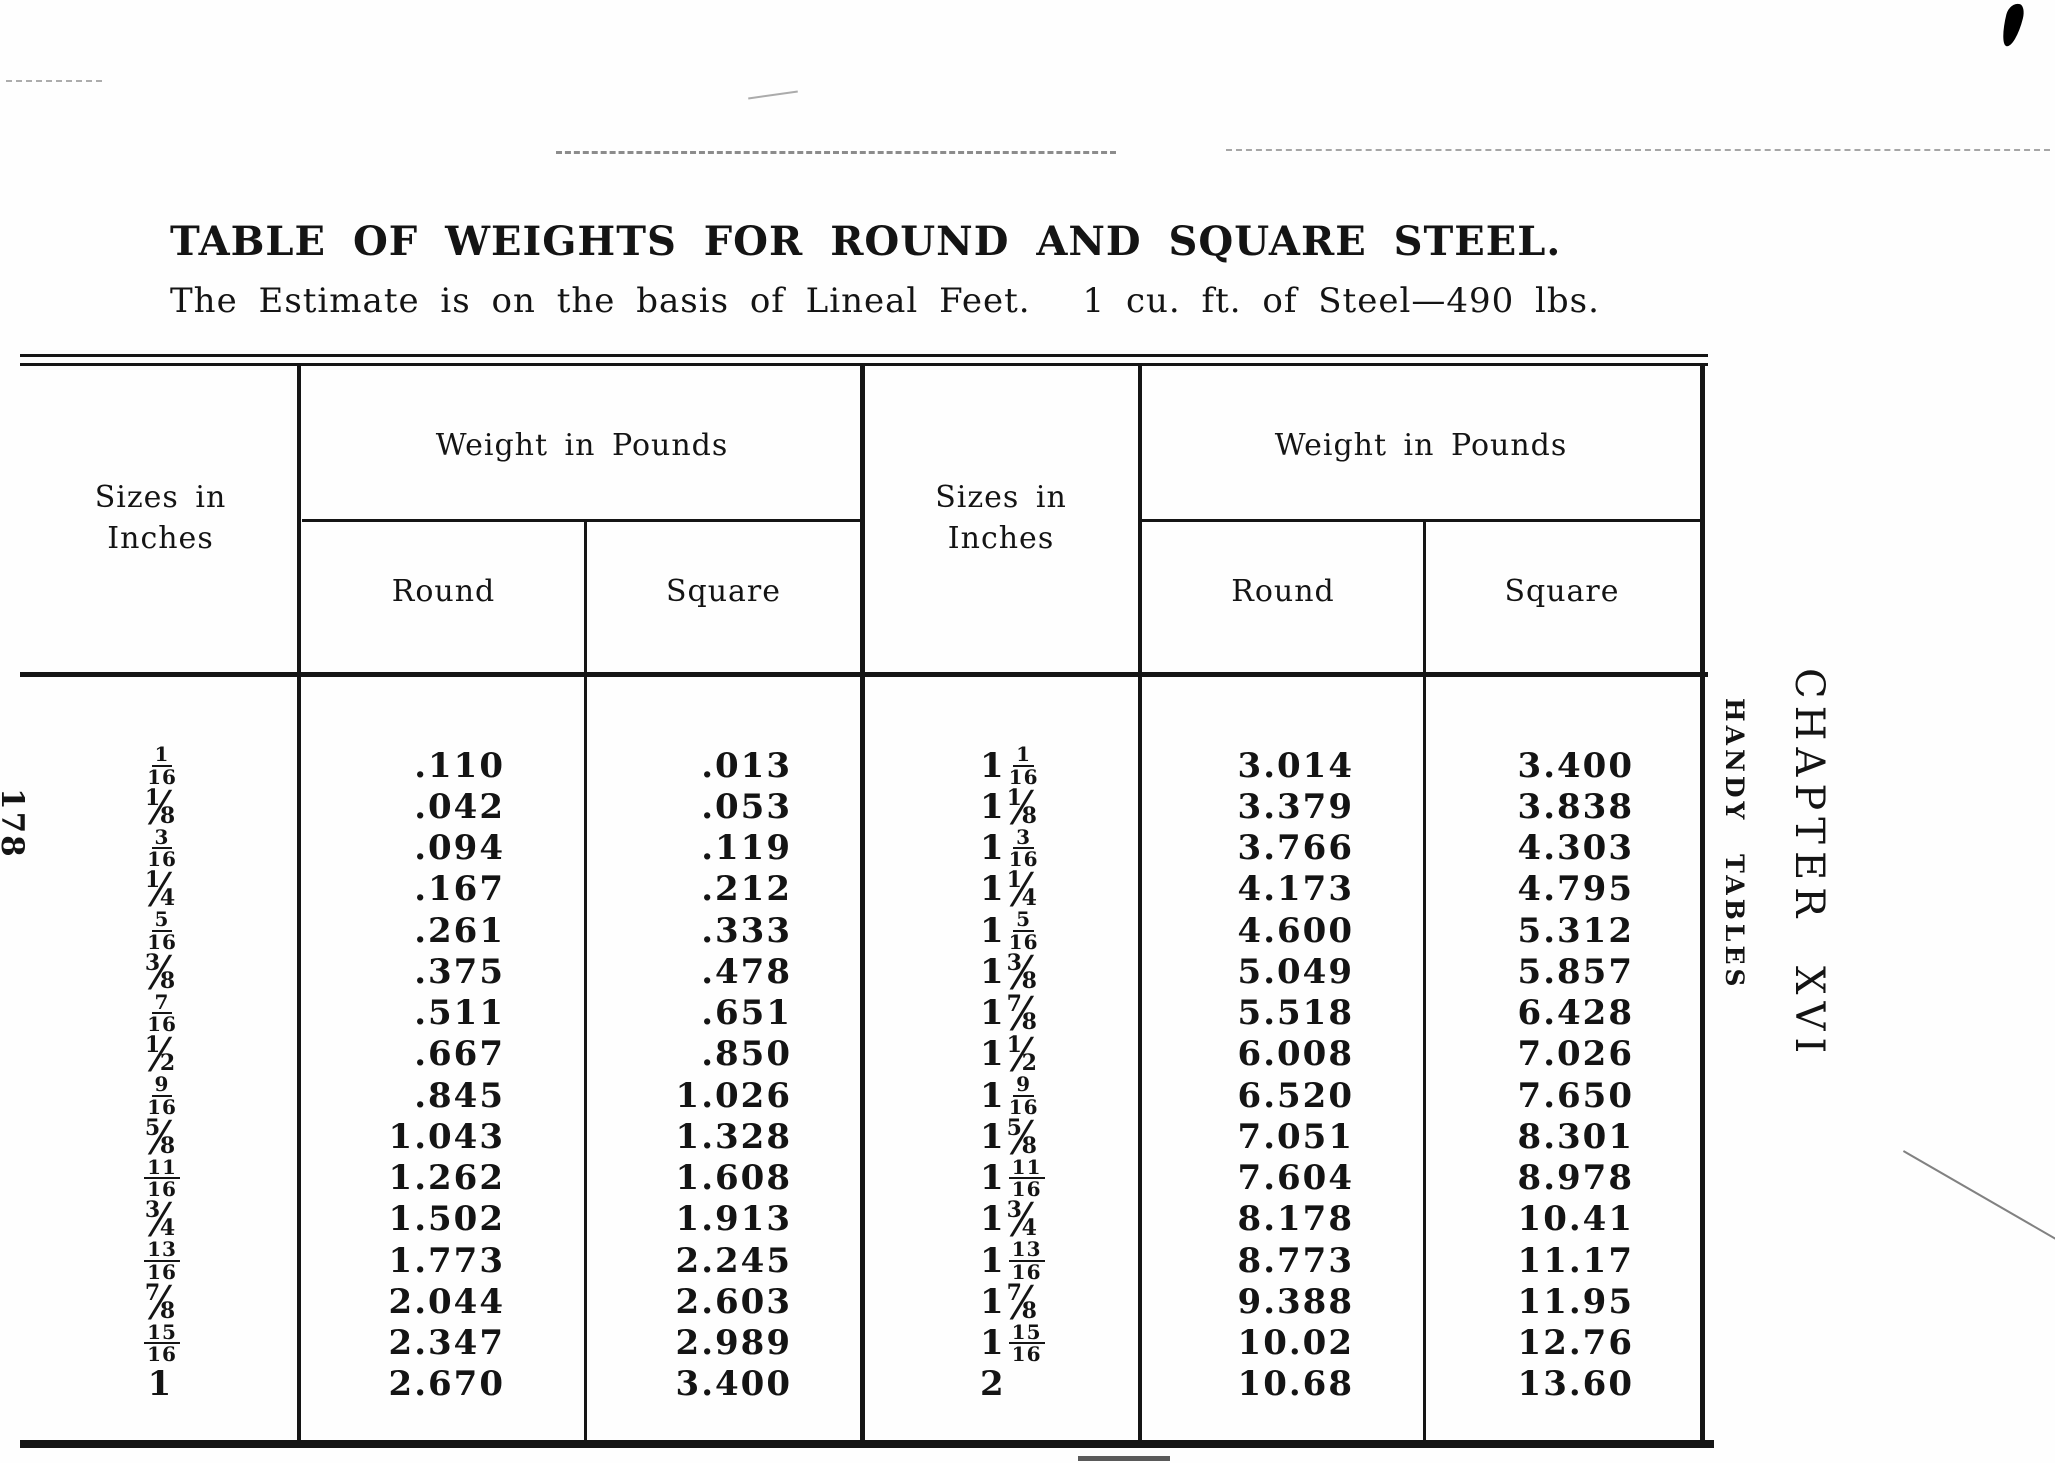 The height and width of the screenshot is (1463, 2055). I want to click on square-weight-cell: 10.41, so click(1575, 1219).